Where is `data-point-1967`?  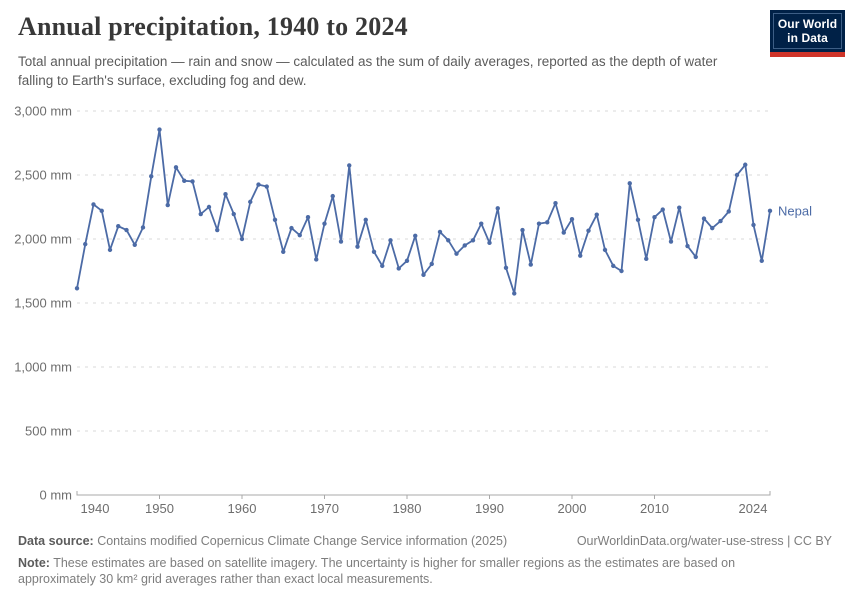
data-point-1967 is located at coordinates (299, 235).